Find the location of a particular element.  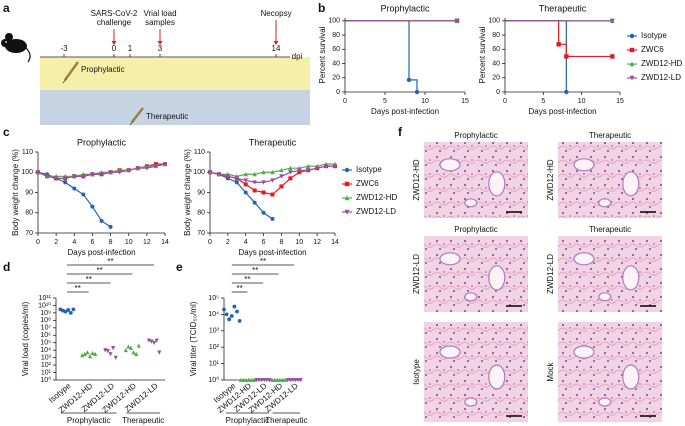

group-label: Therapeutic is located at coordinates (167, 116).